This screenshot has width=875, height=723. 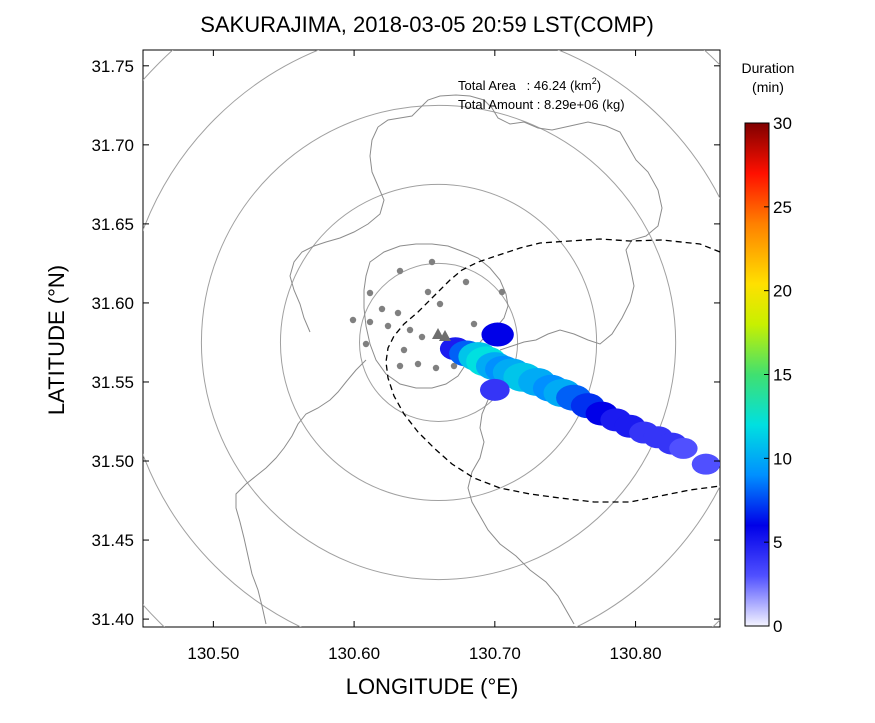 What do you see at coordinates (337, 229) in the screenshot?
I see `coastline-north` at bounding box center [337, 229].